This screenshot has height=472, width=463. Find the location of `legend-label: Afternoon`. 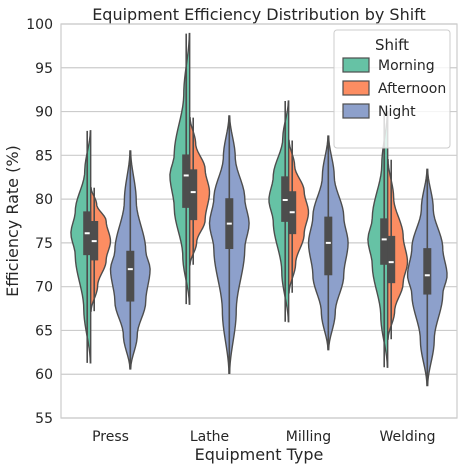

legend-label: Afternoon is located at coordinates (412, 89).